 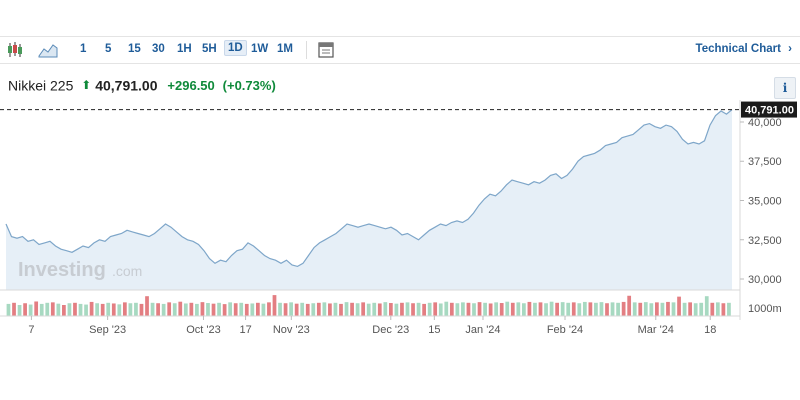 What do you see at coordinates (710, 330) in the screenshot?
I see `x-tick-label: 18` at bounding box center [710, 330].